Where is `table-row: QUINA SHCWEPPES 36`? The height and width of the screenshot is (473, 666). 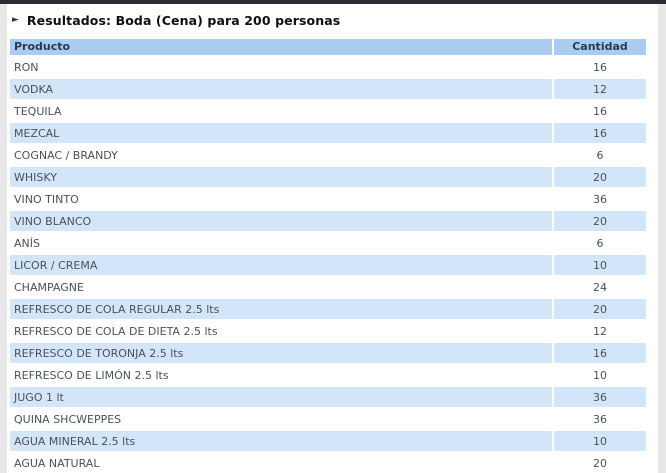 table-row: QUINA SHCWEPPES 36 is located at coordinates (328, 419).